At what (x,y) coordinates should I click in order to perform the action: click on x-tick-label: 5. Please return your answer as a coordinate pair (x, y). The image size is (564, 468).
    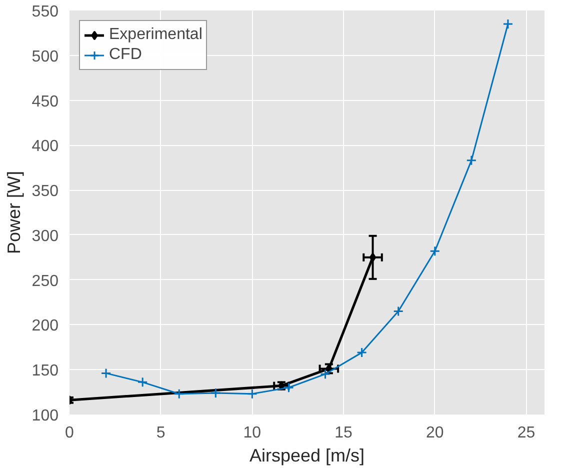
    Looking at the image, I should click on (161, 433).